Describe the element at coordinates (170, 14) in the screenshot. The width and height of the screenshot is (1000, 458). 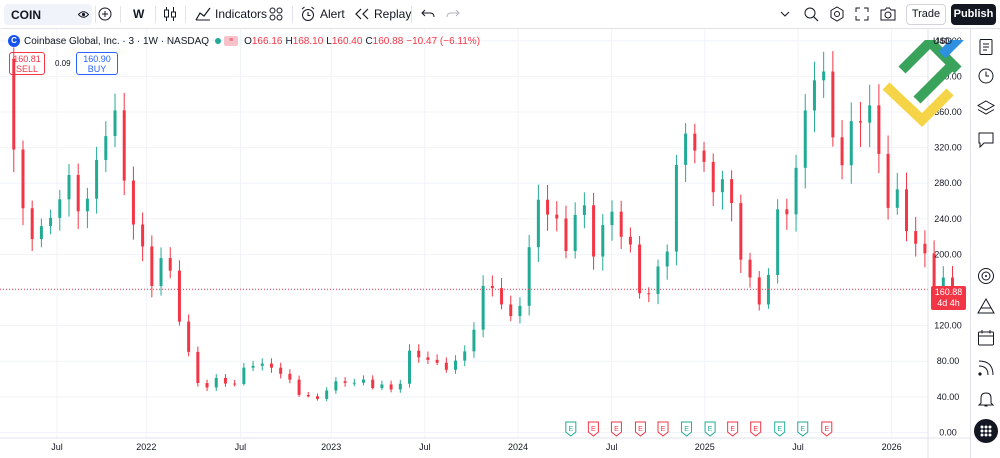
I see `chart-type-button` at that location.